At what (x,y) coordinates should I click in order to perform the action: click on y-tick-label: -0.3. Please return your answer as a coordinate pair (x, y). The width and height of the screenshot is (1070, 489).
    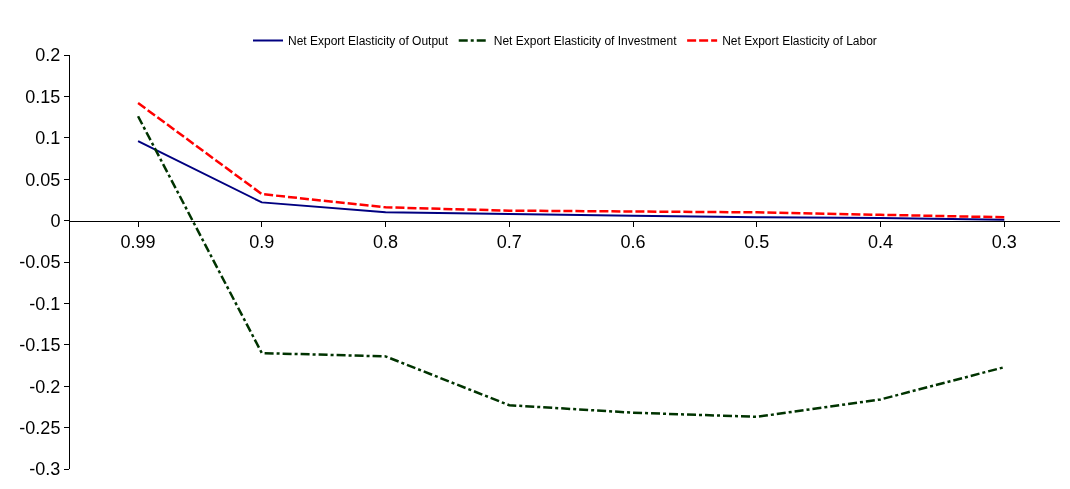
    Looking at the image, I should click on (45, 469).